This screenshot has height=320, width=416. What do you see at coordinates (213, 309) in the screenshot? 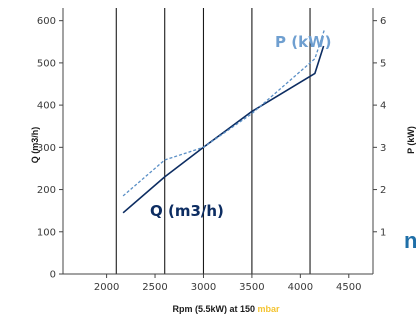
I see `x-axis-title-main: Rpm (5.5kW) at 150` at bounding box center [213, 309].